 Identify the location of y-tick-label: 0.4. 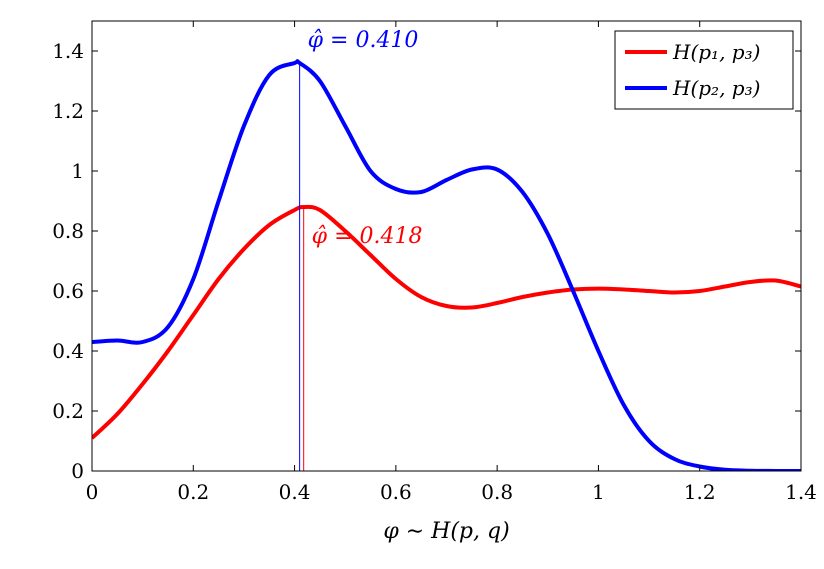
(68, 351).